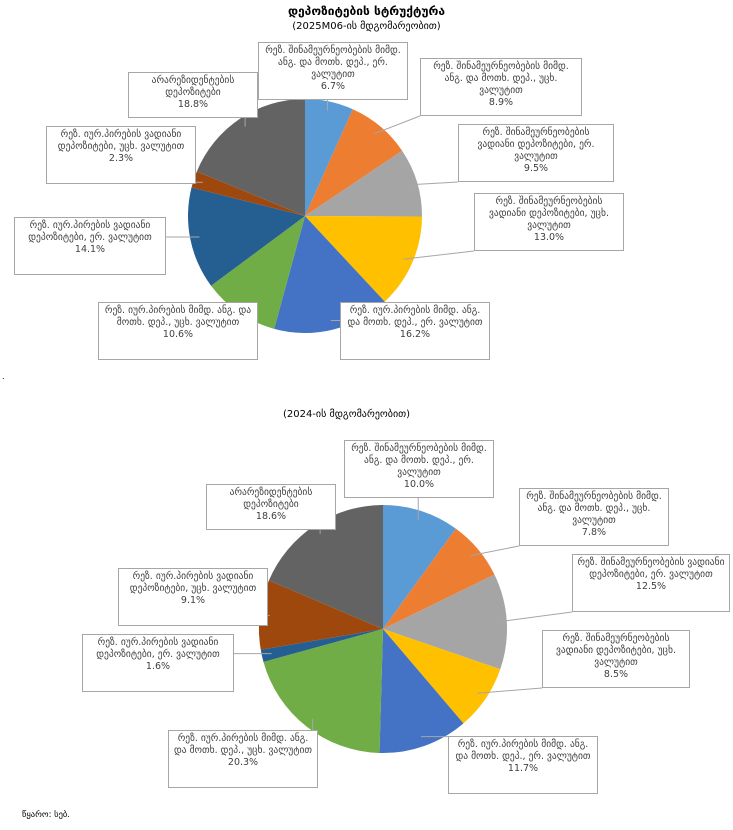  I want to click on chart1-label-9-value: 18.8%, so click(193, 104).